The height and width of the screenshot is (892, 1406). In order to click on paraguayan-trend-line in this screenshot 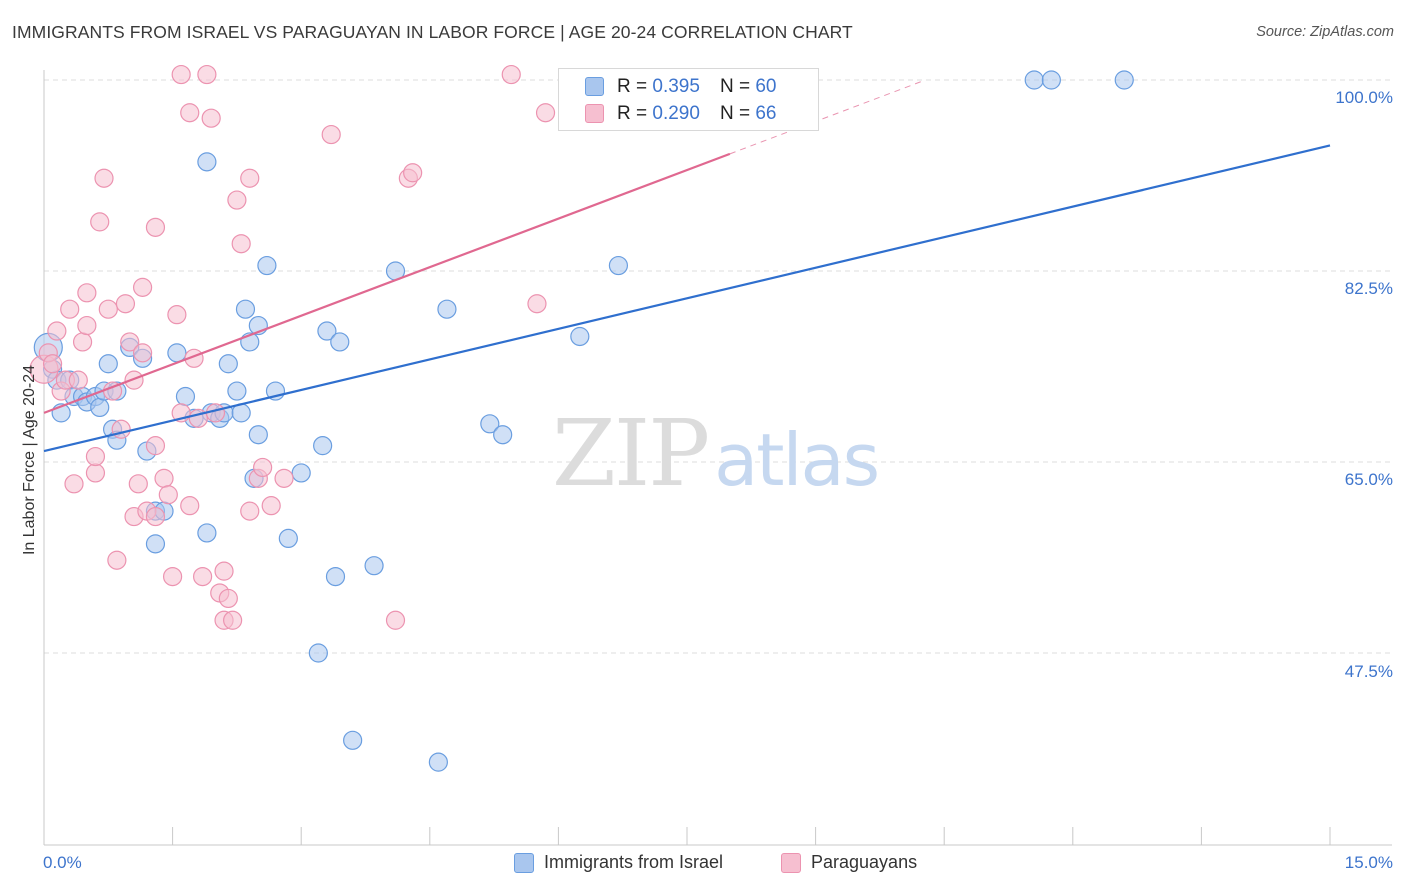, I will do `click(387, 283)`.